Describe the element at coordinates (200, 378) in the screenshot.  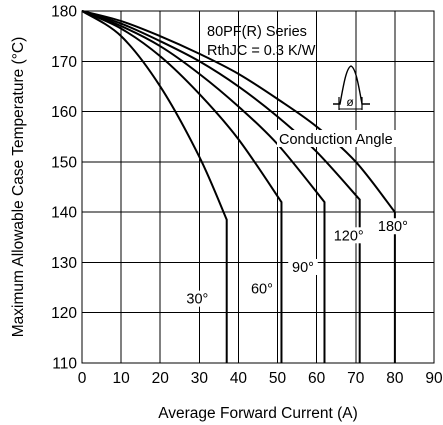
I see `x-tick-label: 30` at that location.